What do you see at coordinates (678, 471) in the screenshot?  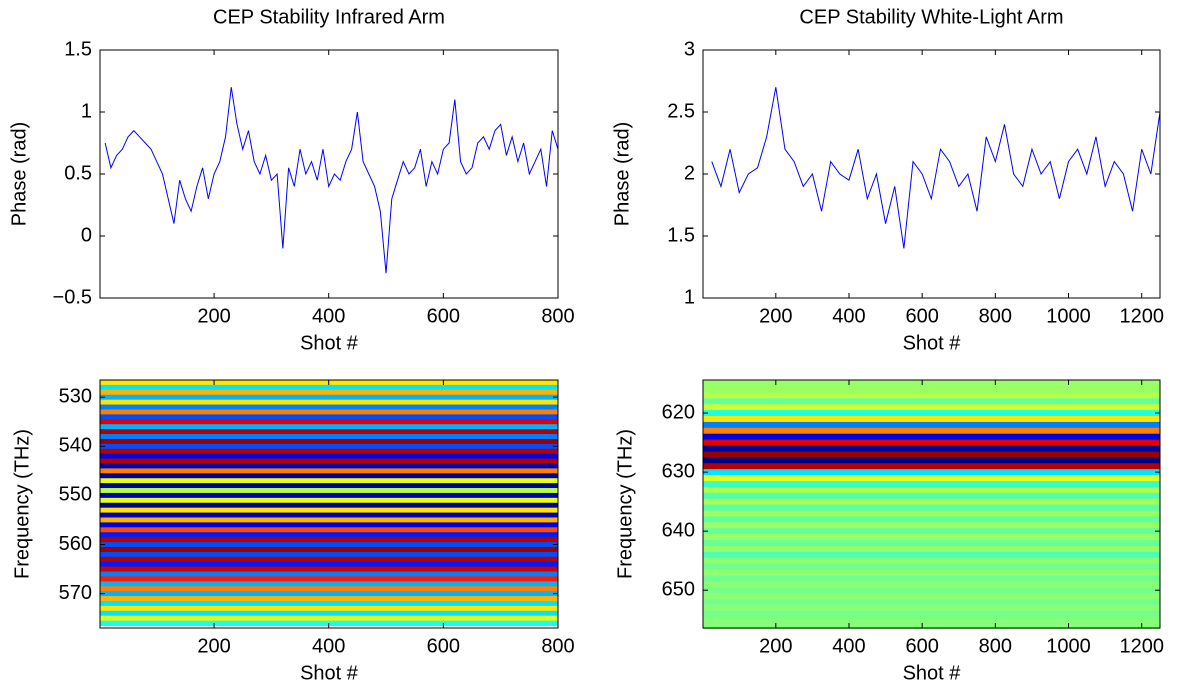 I see `y-tick-label: 630` at bounding box center [678, 471].